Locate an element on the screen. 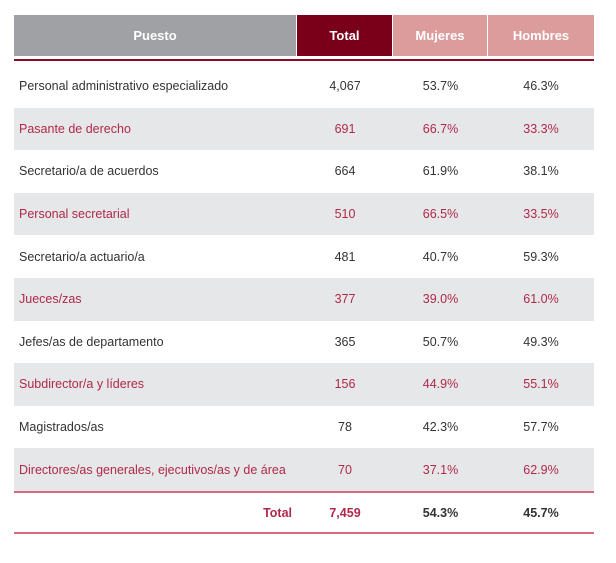 This screenshot has width=616, height=563. cell-total: 691 is located at coordinates (345, 128).